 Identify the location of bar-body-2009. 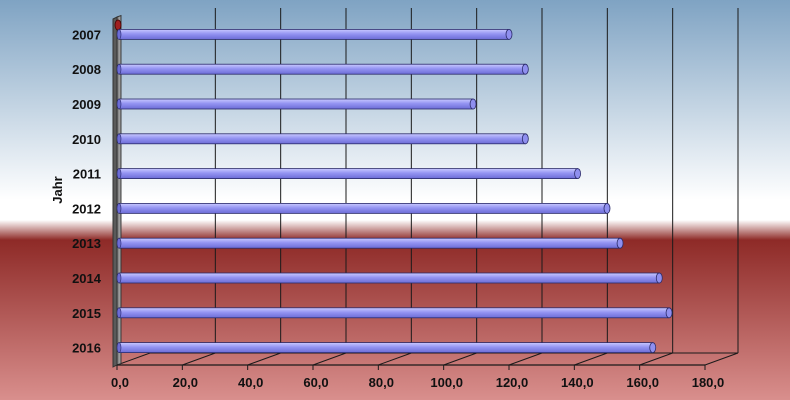
(296, 104).